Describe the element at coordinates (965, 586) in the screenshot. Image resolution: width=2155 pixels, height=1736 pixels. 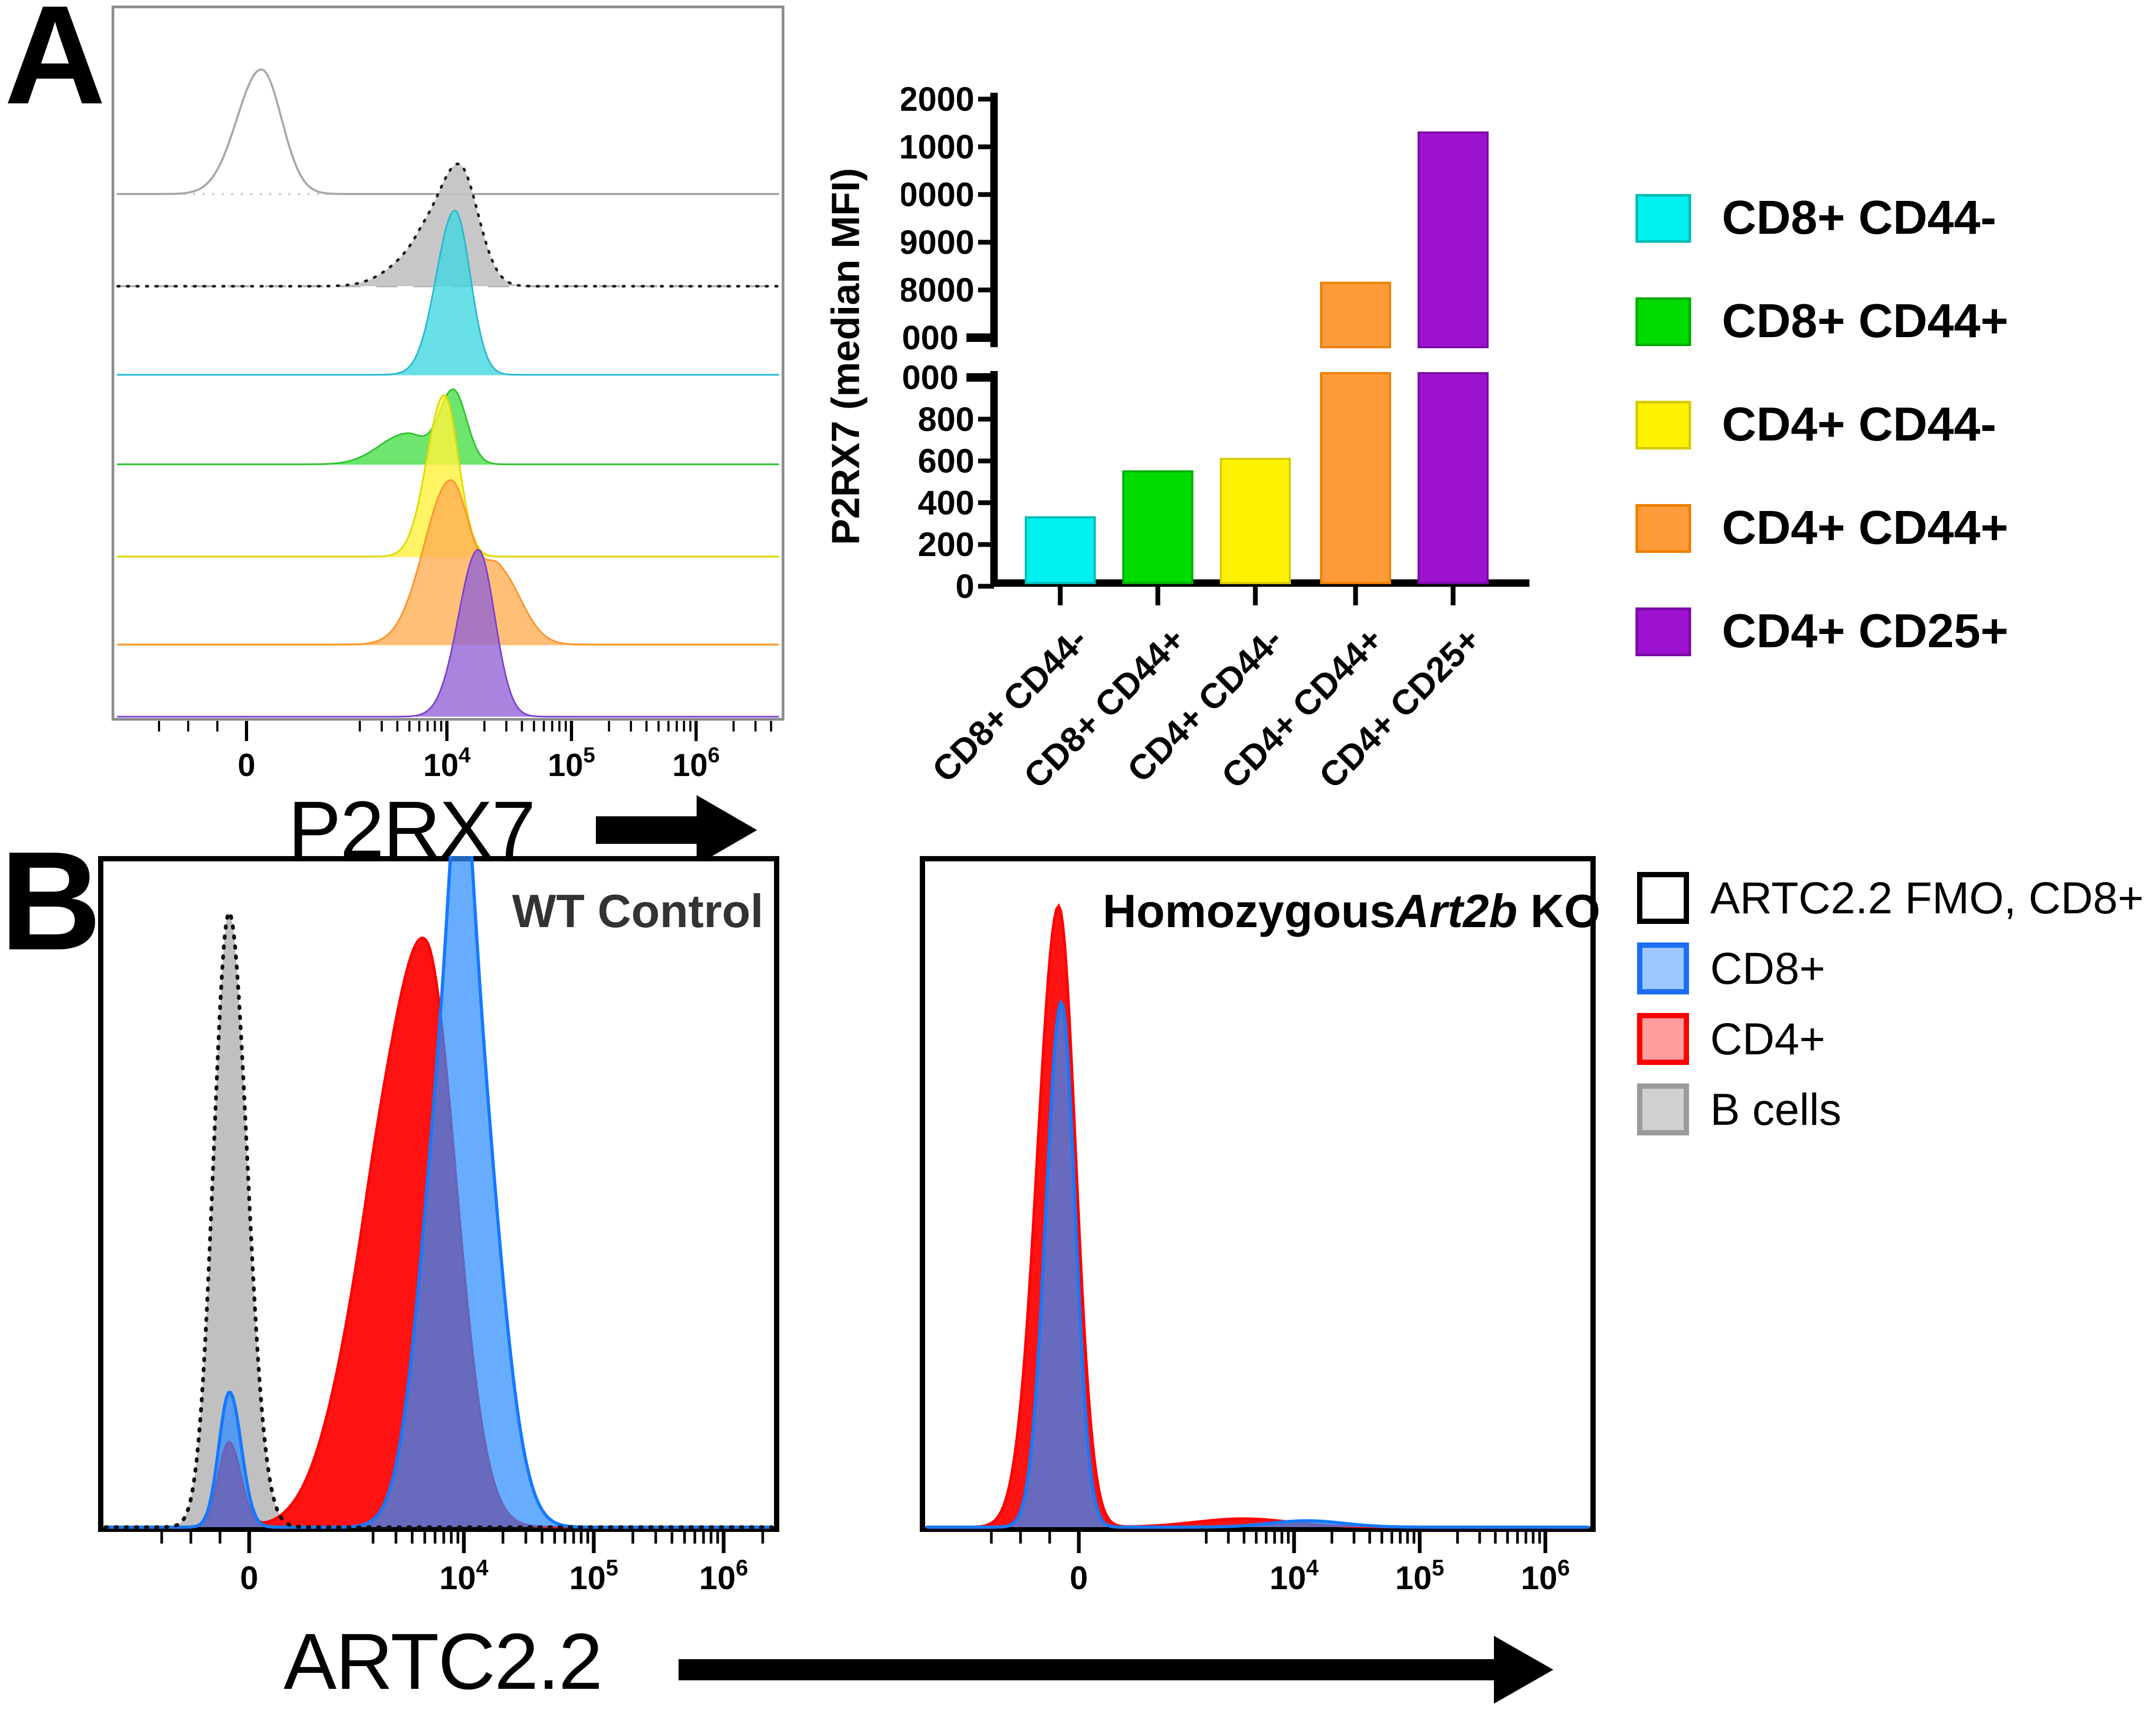
I see `y-tick-label: 0` at that location.